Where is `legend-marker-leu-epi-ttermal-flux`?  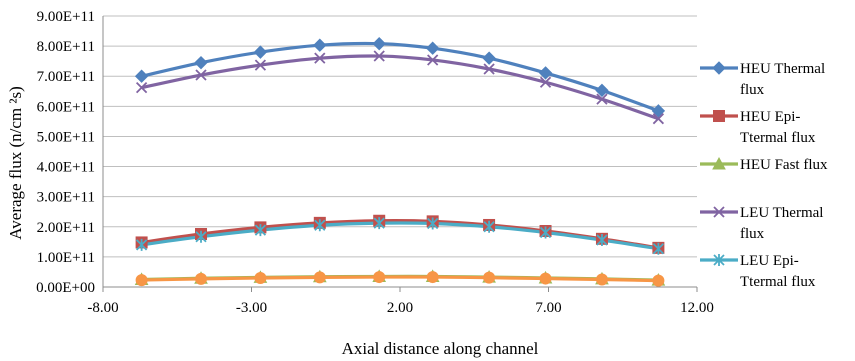
legend-marker-leu-epi-ttermal-flux is located at coordinates (719, 260).